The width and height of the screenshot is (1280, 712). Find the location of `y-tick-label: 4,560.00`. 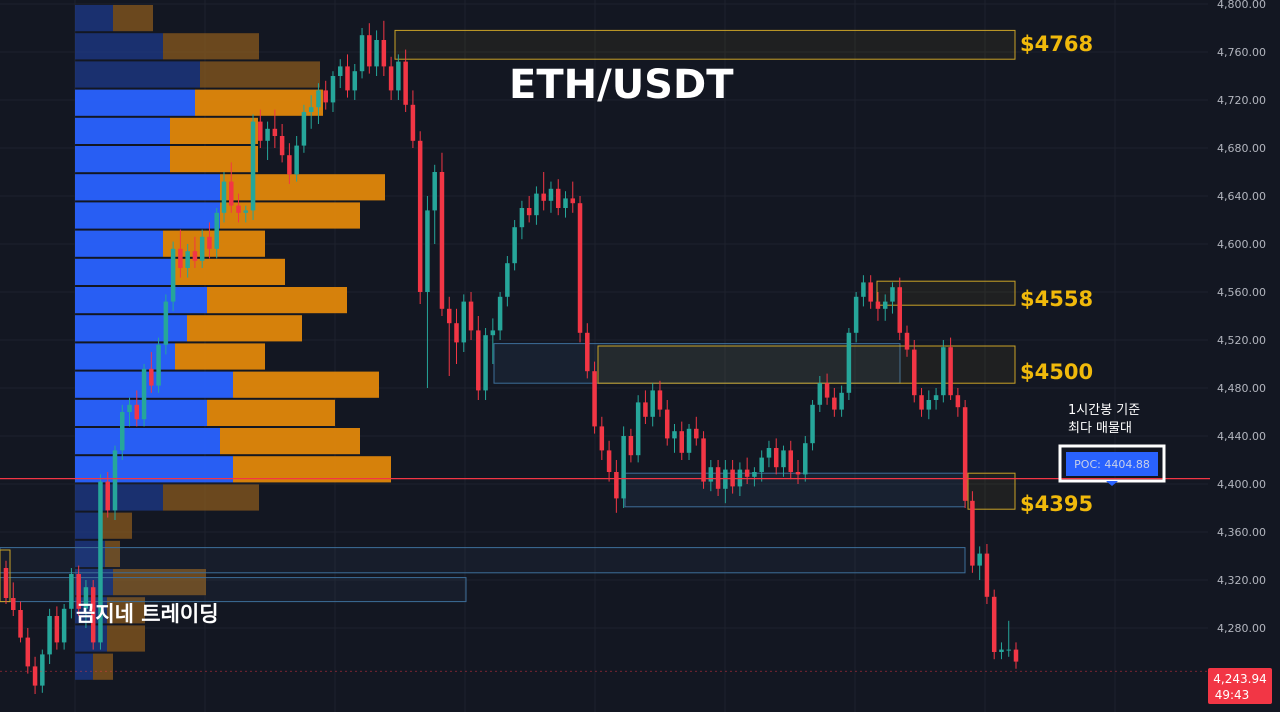

y-tick-label: 4,560.00 is located at coordinates (1241, 292).